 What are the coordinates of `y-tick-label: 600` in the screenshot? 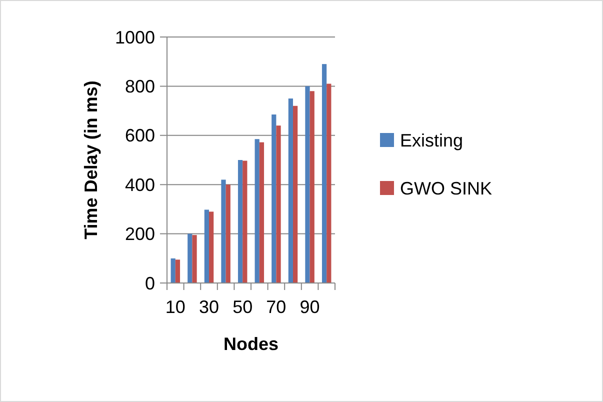 It's located at (139, 136).